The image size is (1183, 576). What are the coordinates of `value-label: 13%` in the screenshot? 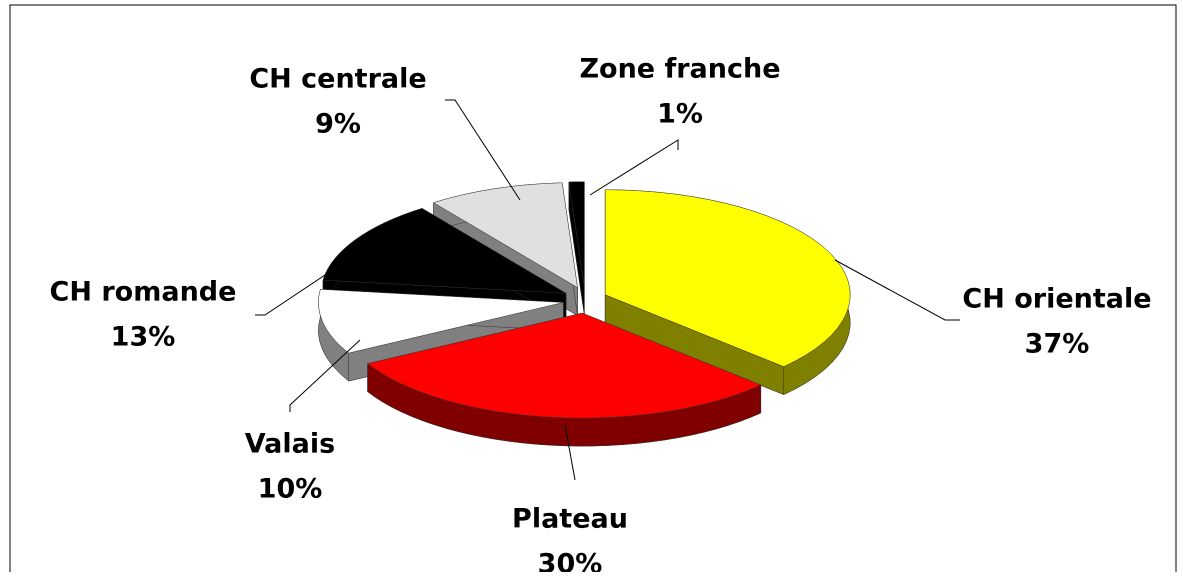 It's located at (143, 337).